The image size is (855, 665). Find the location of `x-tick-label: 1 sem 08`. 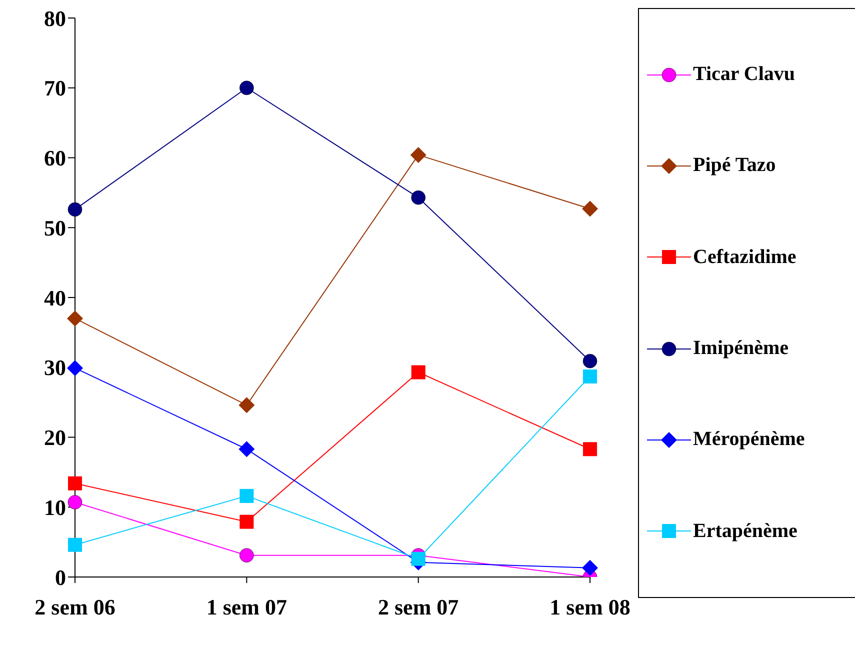

x-tick-label: 1 sem 08 is located at coordinates (590, 607).